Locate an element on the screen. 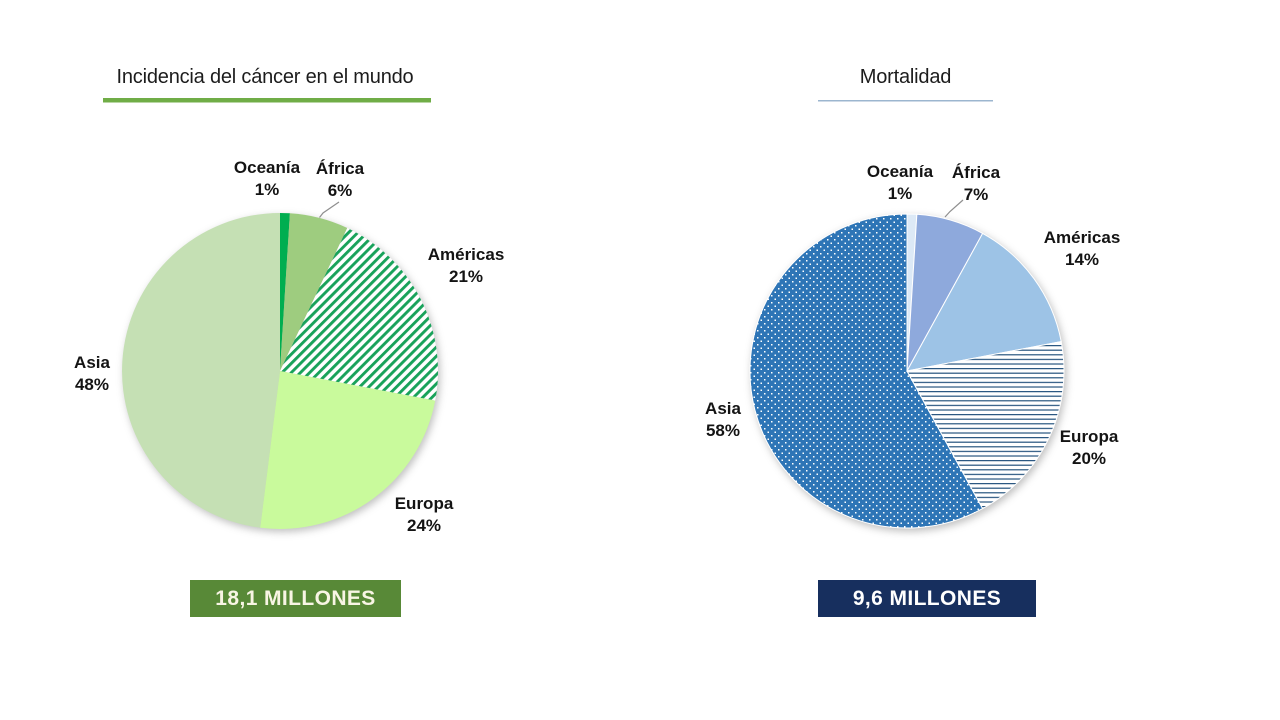 This screenshot has width=1280, height=720. mortality-title-underline is located at coordinates (905, 101).